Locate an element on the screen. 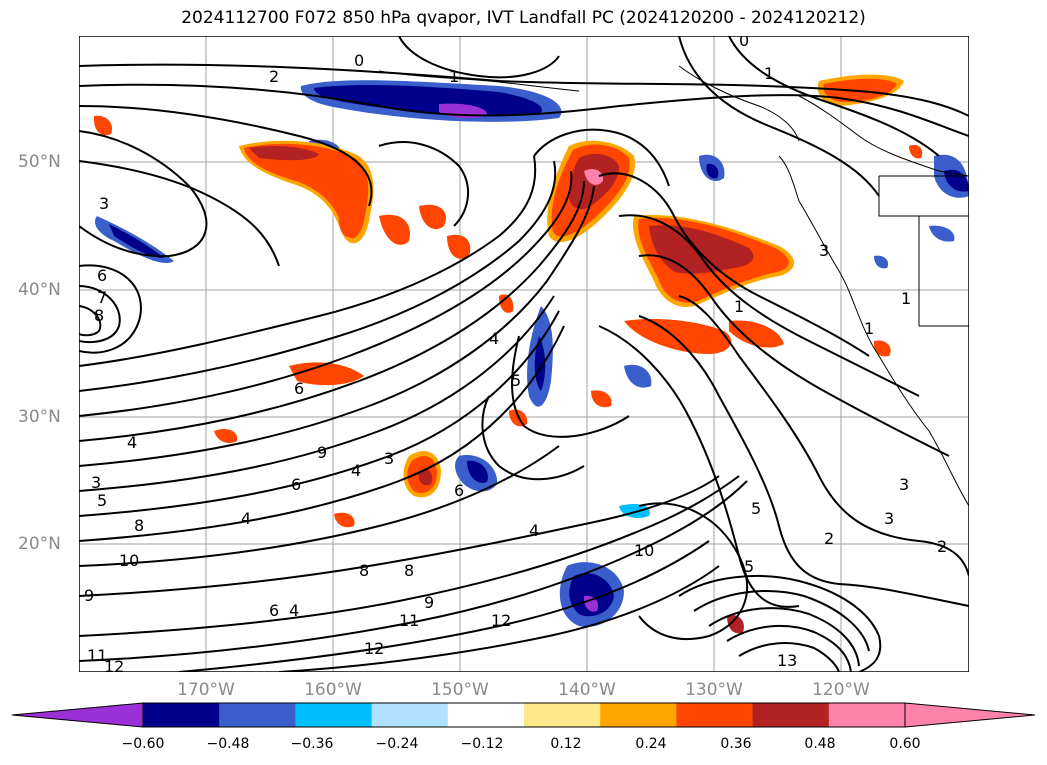  colorbar-tick-label: −0.36 is located at coordinates (312, 744).